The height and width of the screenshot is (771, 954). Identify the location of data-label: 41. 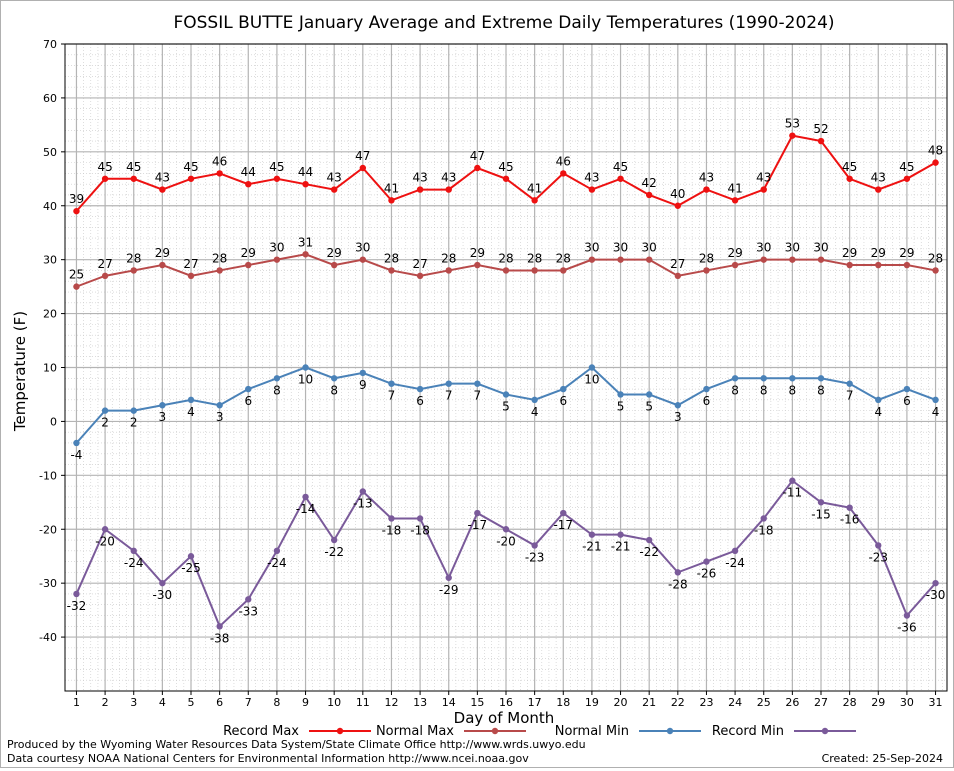
(534, 188).